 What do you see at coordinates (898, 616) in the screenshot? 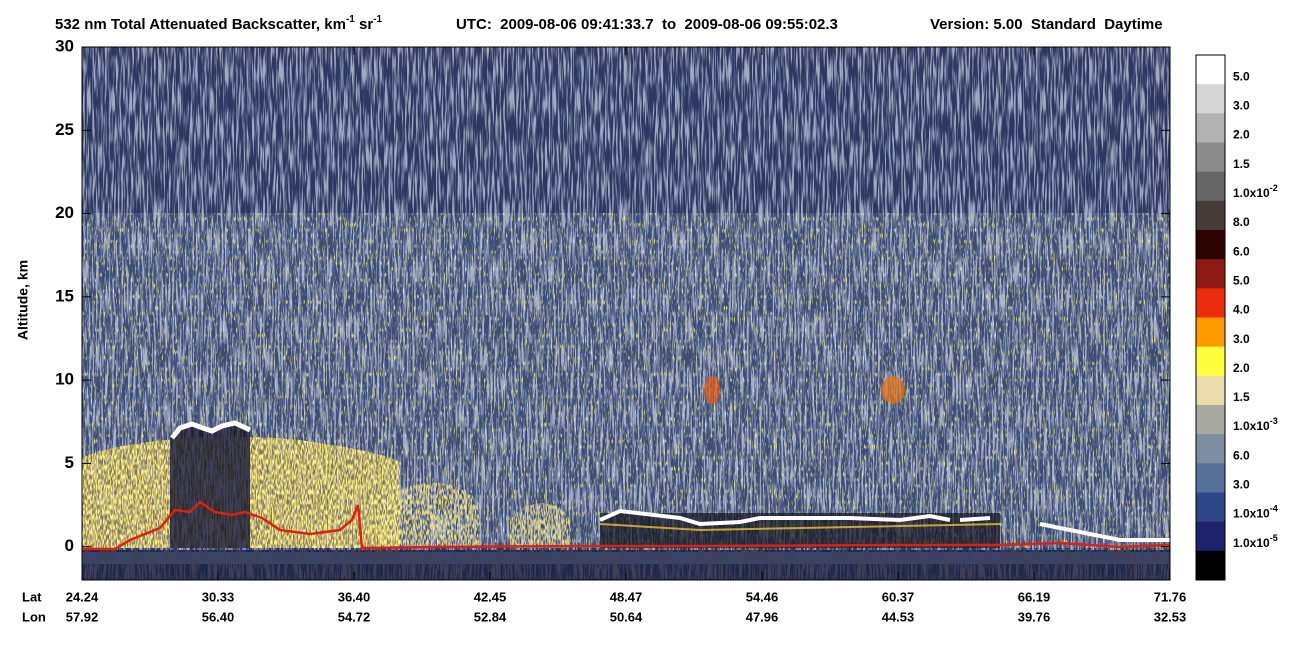
I see `x-tick-label: 44.53` at bounding box center [898, 616].